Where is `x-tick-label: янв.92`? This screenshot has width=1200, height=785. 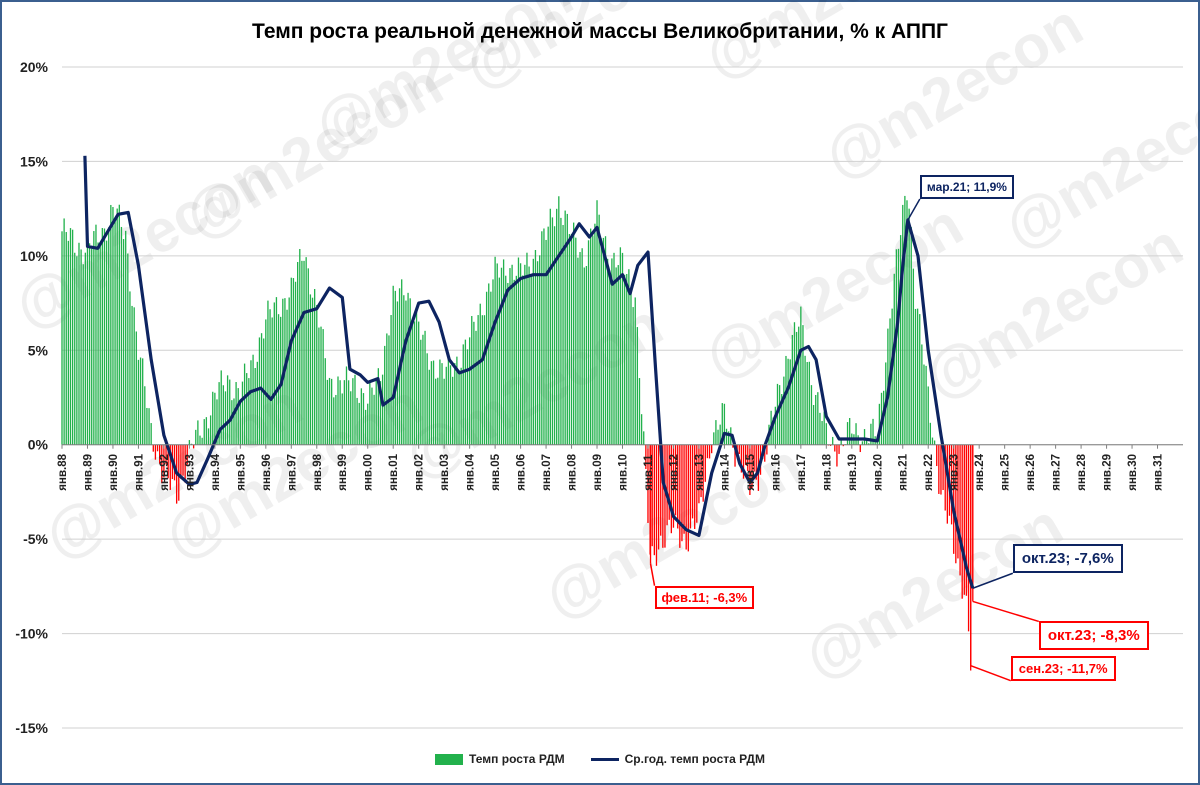 x-tick-label: янв.92 is located at coordinates (165, 472).